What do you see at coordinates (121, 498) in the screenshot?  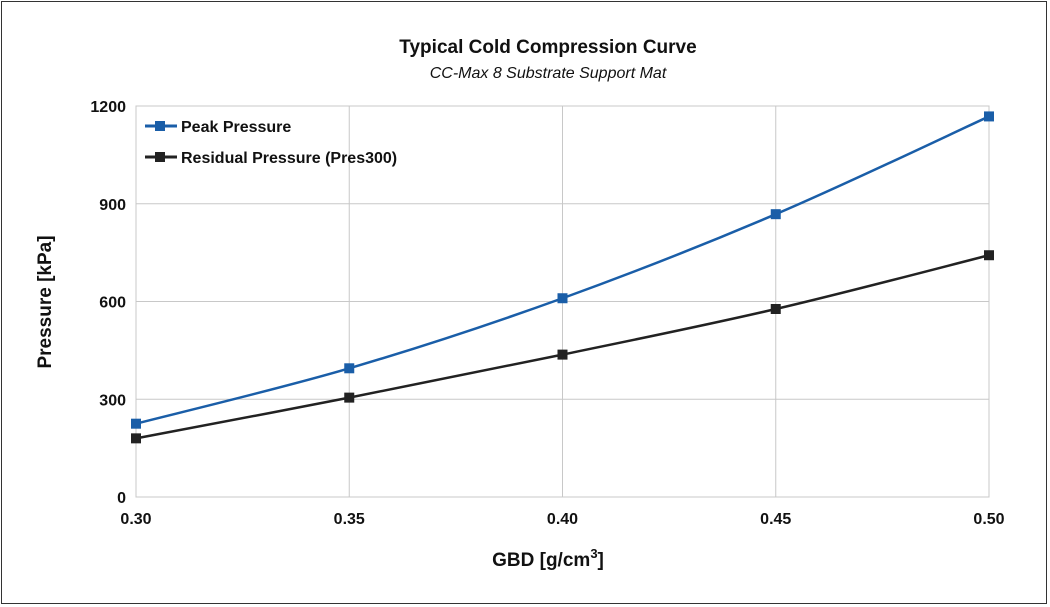 I see `y-tick-label: 0` at bounding box center [121, 498].